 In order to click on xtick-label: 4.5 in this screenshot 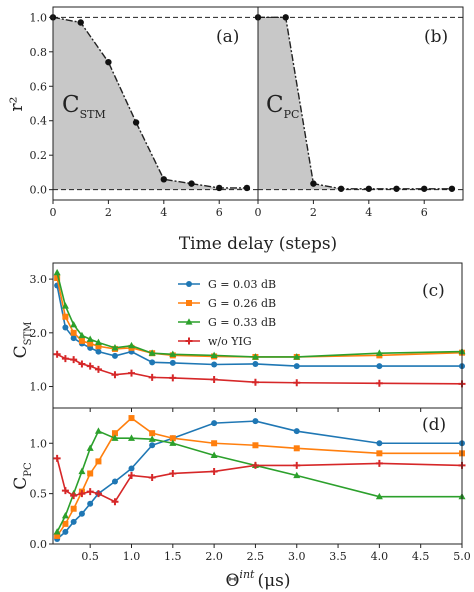, I will do `click(421, 556)`.